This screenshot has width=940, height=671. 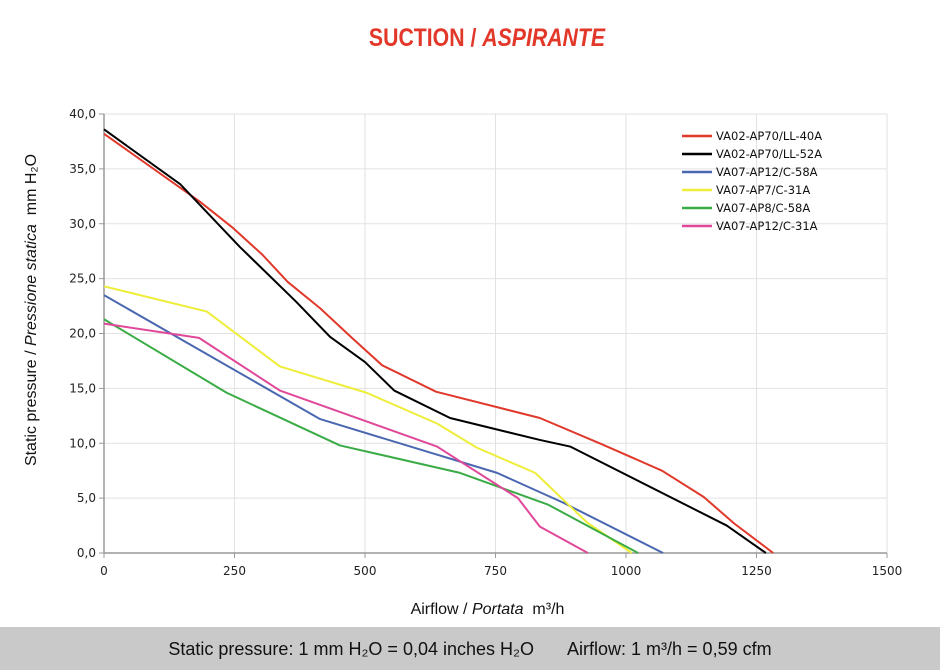 I want to click on x-tick-label: 750, so click(x=495, y=571).